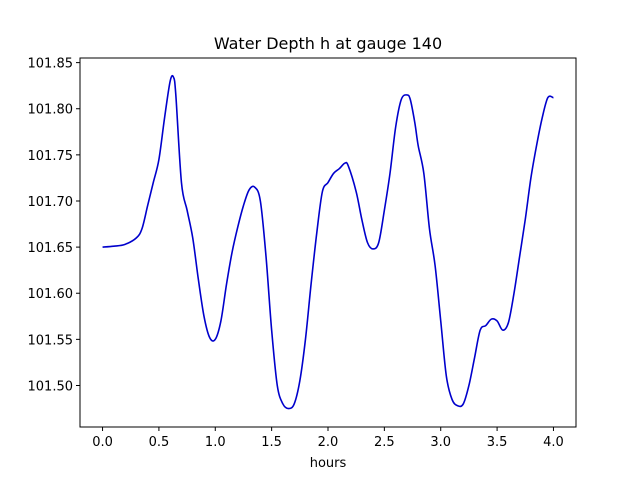  Describe the element at coordinates (384, 442) in the screenshot. I see `x-tick-label: 2.5` at that location.